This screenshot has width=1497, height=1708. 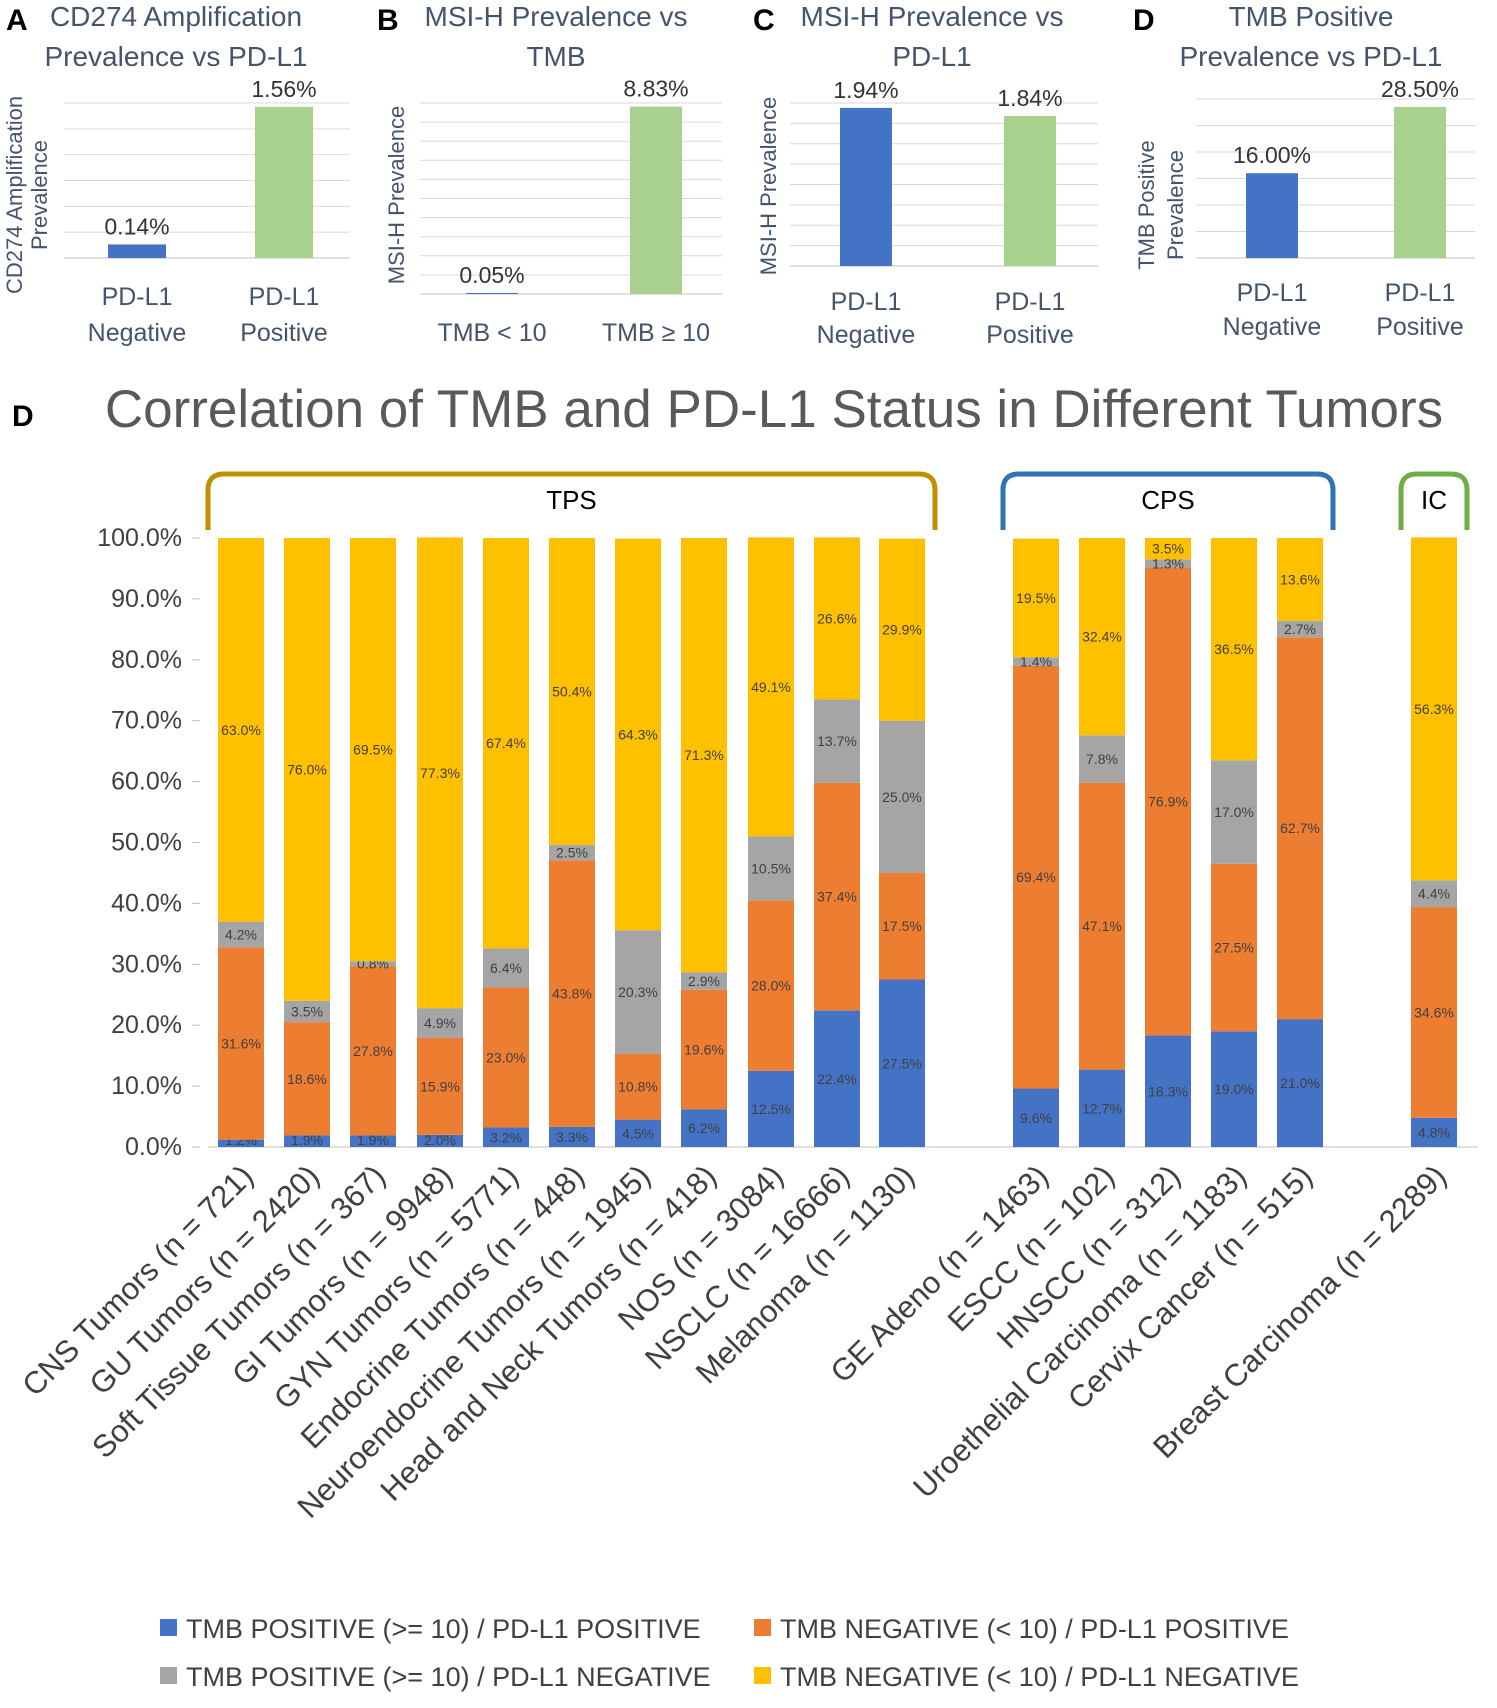 I want to click on group-bracket-ic, so click(x=1434, y=500).